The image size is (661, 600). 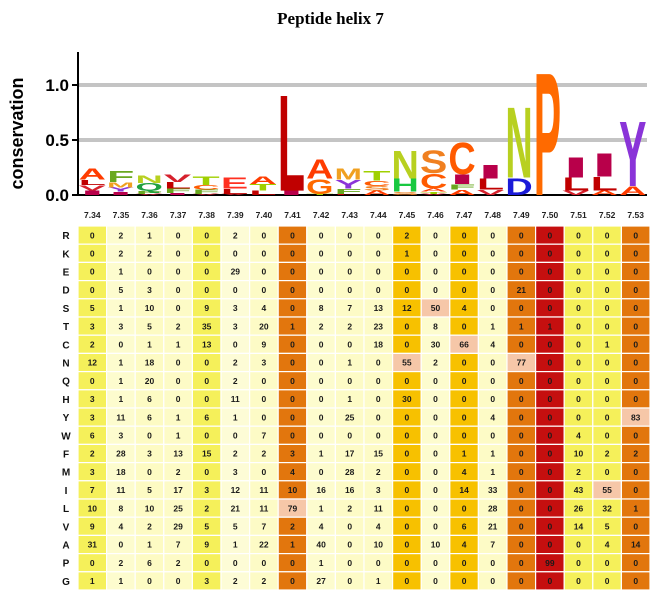 I want to click on y-tick-label: 0.0, so click(x=57, y=195).